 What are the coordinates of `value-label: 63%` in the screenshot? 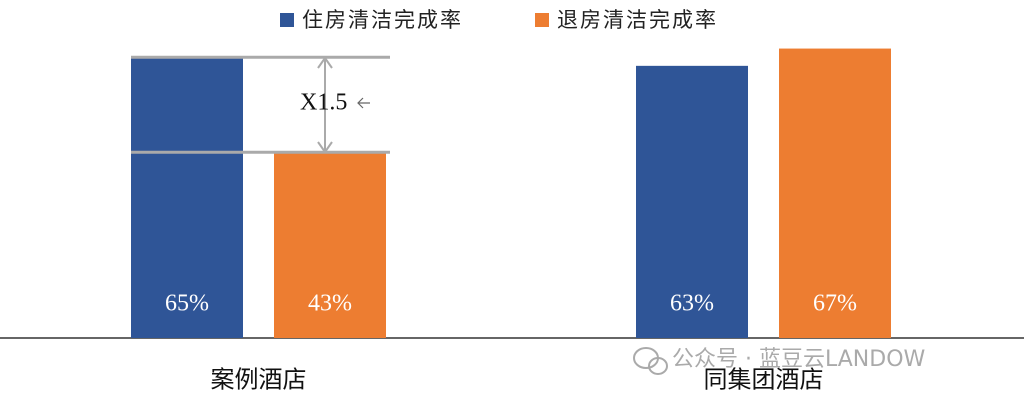 It's located at (692, 304).